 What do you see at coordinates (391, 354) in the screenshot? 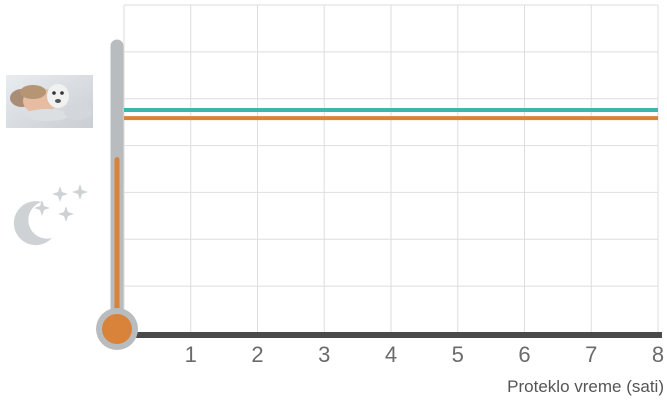
I see `x-tick-label: 4` at bounding box center [391, 354].